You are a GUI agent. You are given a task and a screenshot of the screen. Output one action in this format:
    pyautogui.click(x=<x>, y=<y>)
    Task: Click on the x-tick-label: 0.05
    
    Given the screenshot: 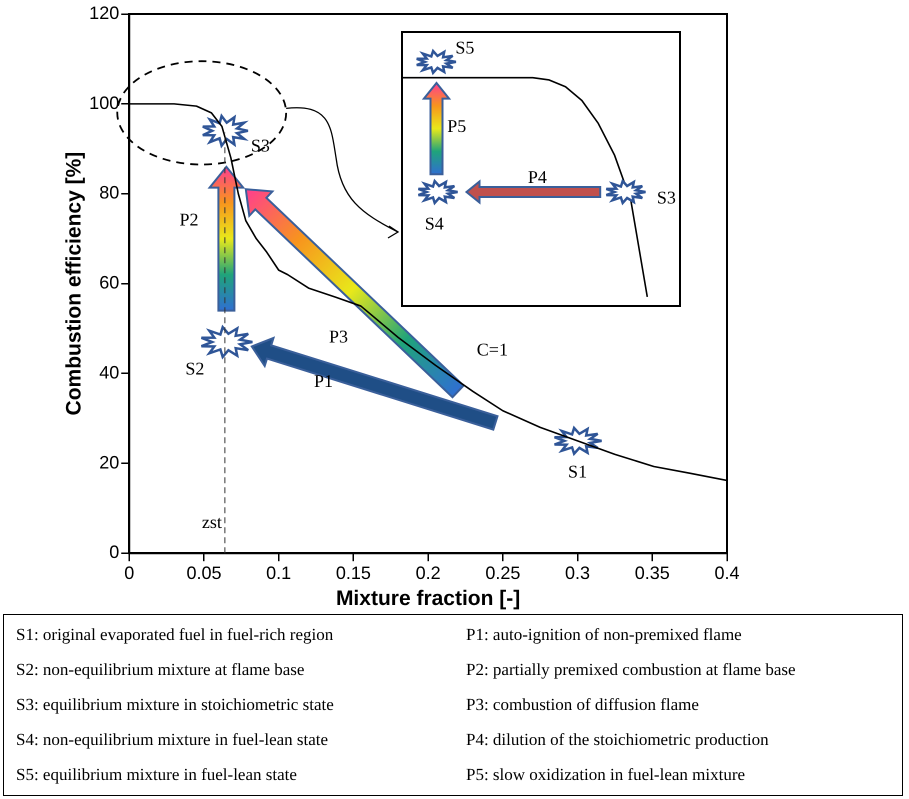 What is the action you would take?
    pyautogui.click(x=204, y=572)
    